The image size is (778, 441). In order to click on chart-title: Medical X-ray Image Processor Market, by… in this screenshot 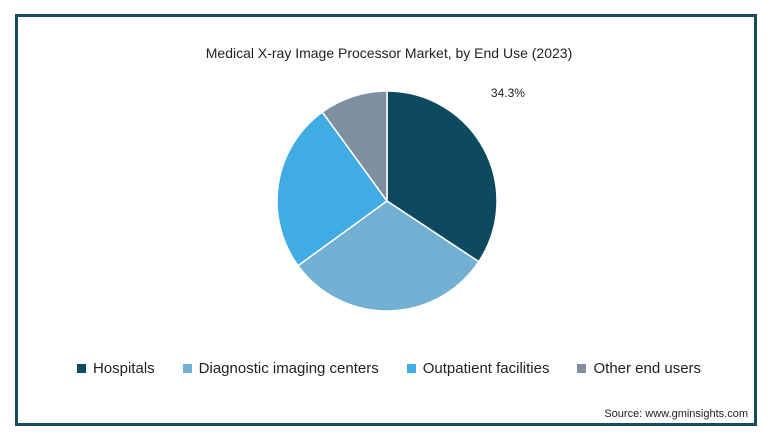, I will do `click(389, 53)`.